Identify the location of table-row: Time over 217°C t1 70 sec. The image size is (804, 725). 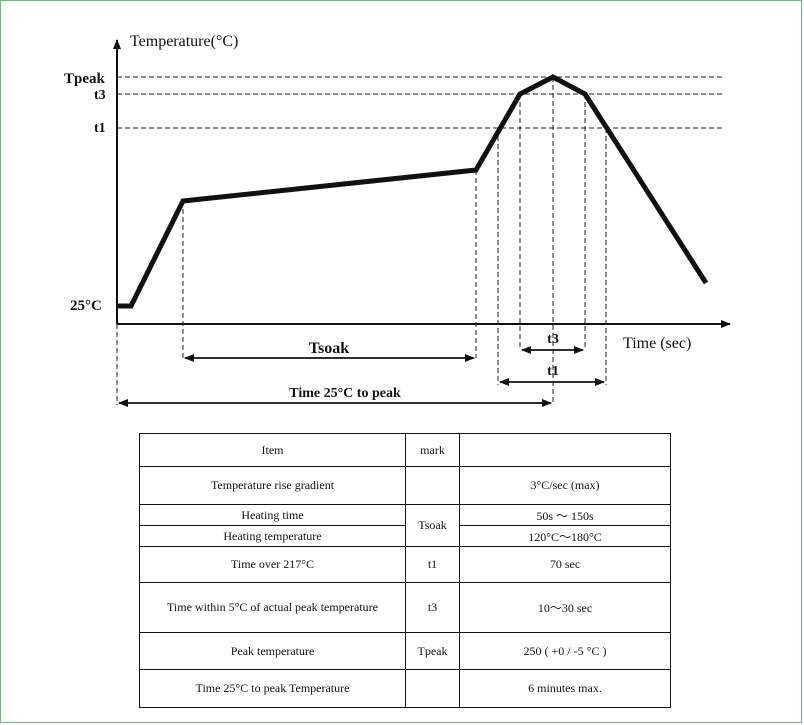
(405, 564).